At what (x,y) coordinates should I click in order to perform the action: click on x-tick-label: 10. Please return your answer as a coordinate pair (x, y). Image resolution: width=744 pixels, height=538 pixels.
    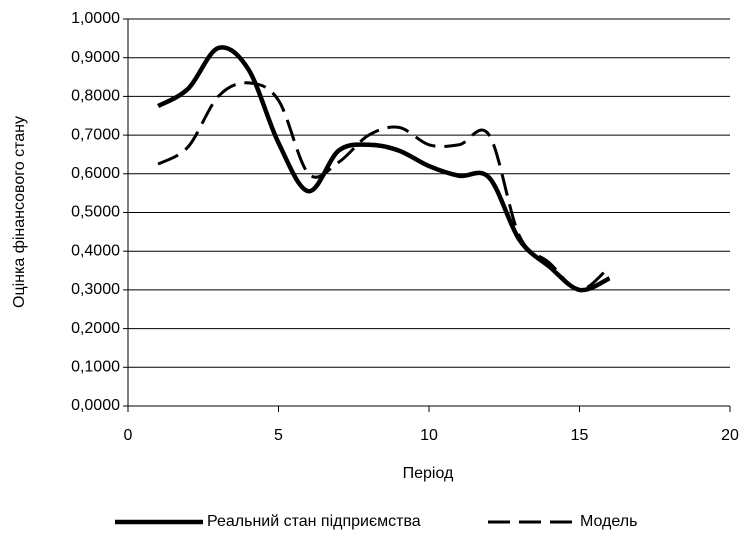
    Looking at the image, I should click on (429, 435).